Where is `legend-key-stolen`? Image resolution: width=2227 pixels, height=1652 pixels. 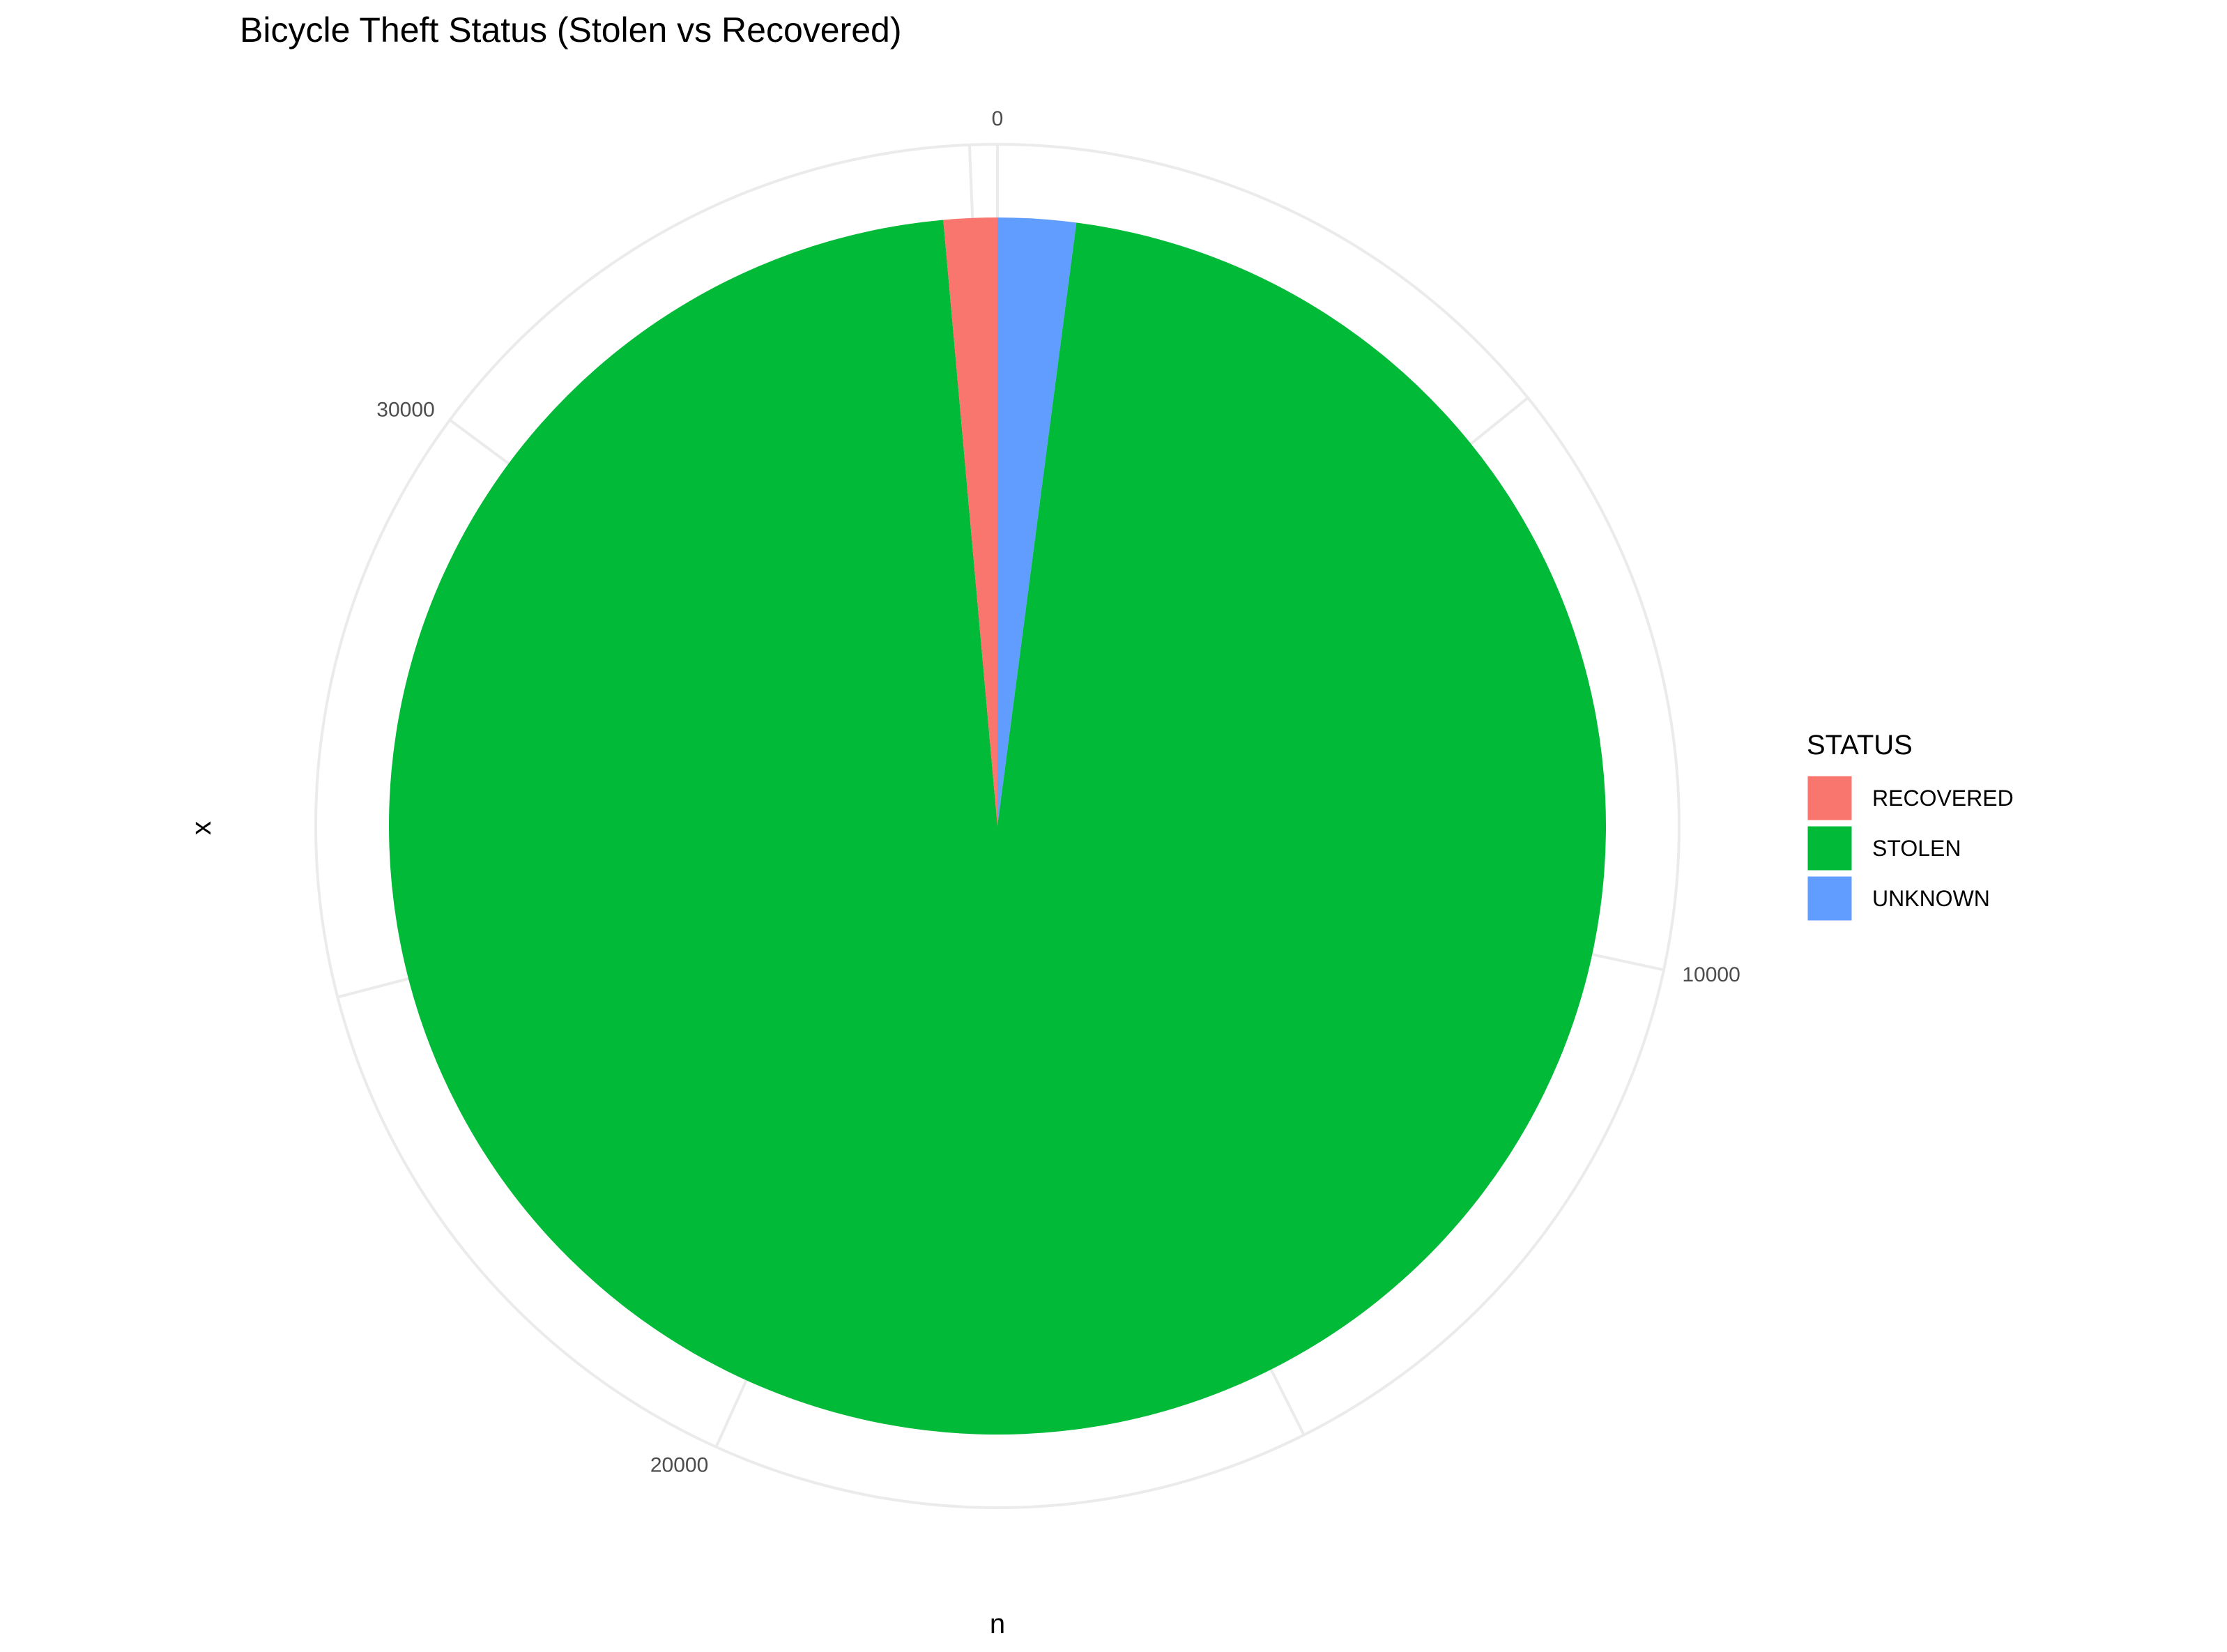 legend-key-stolen is located at coordinates (1829, 849).